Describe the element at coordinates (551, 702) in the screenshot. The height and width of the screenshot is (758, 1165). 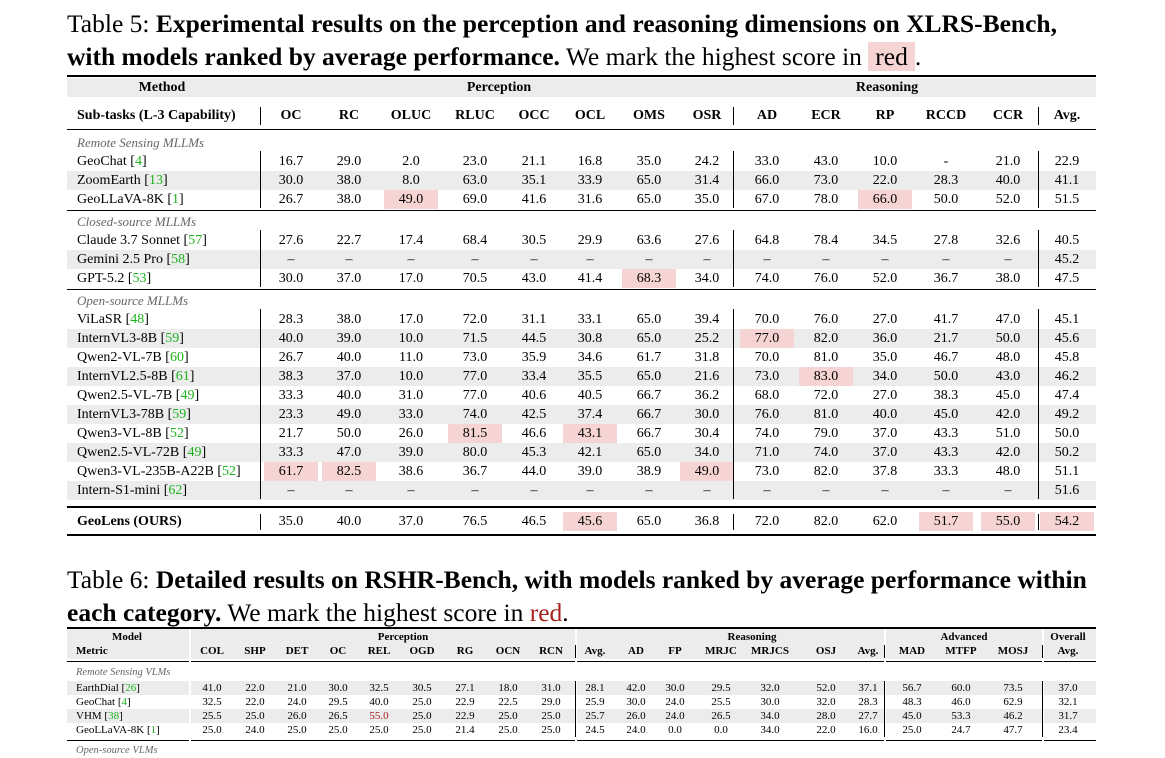
I see `t6-cell-1-8: 29.0` at that location.